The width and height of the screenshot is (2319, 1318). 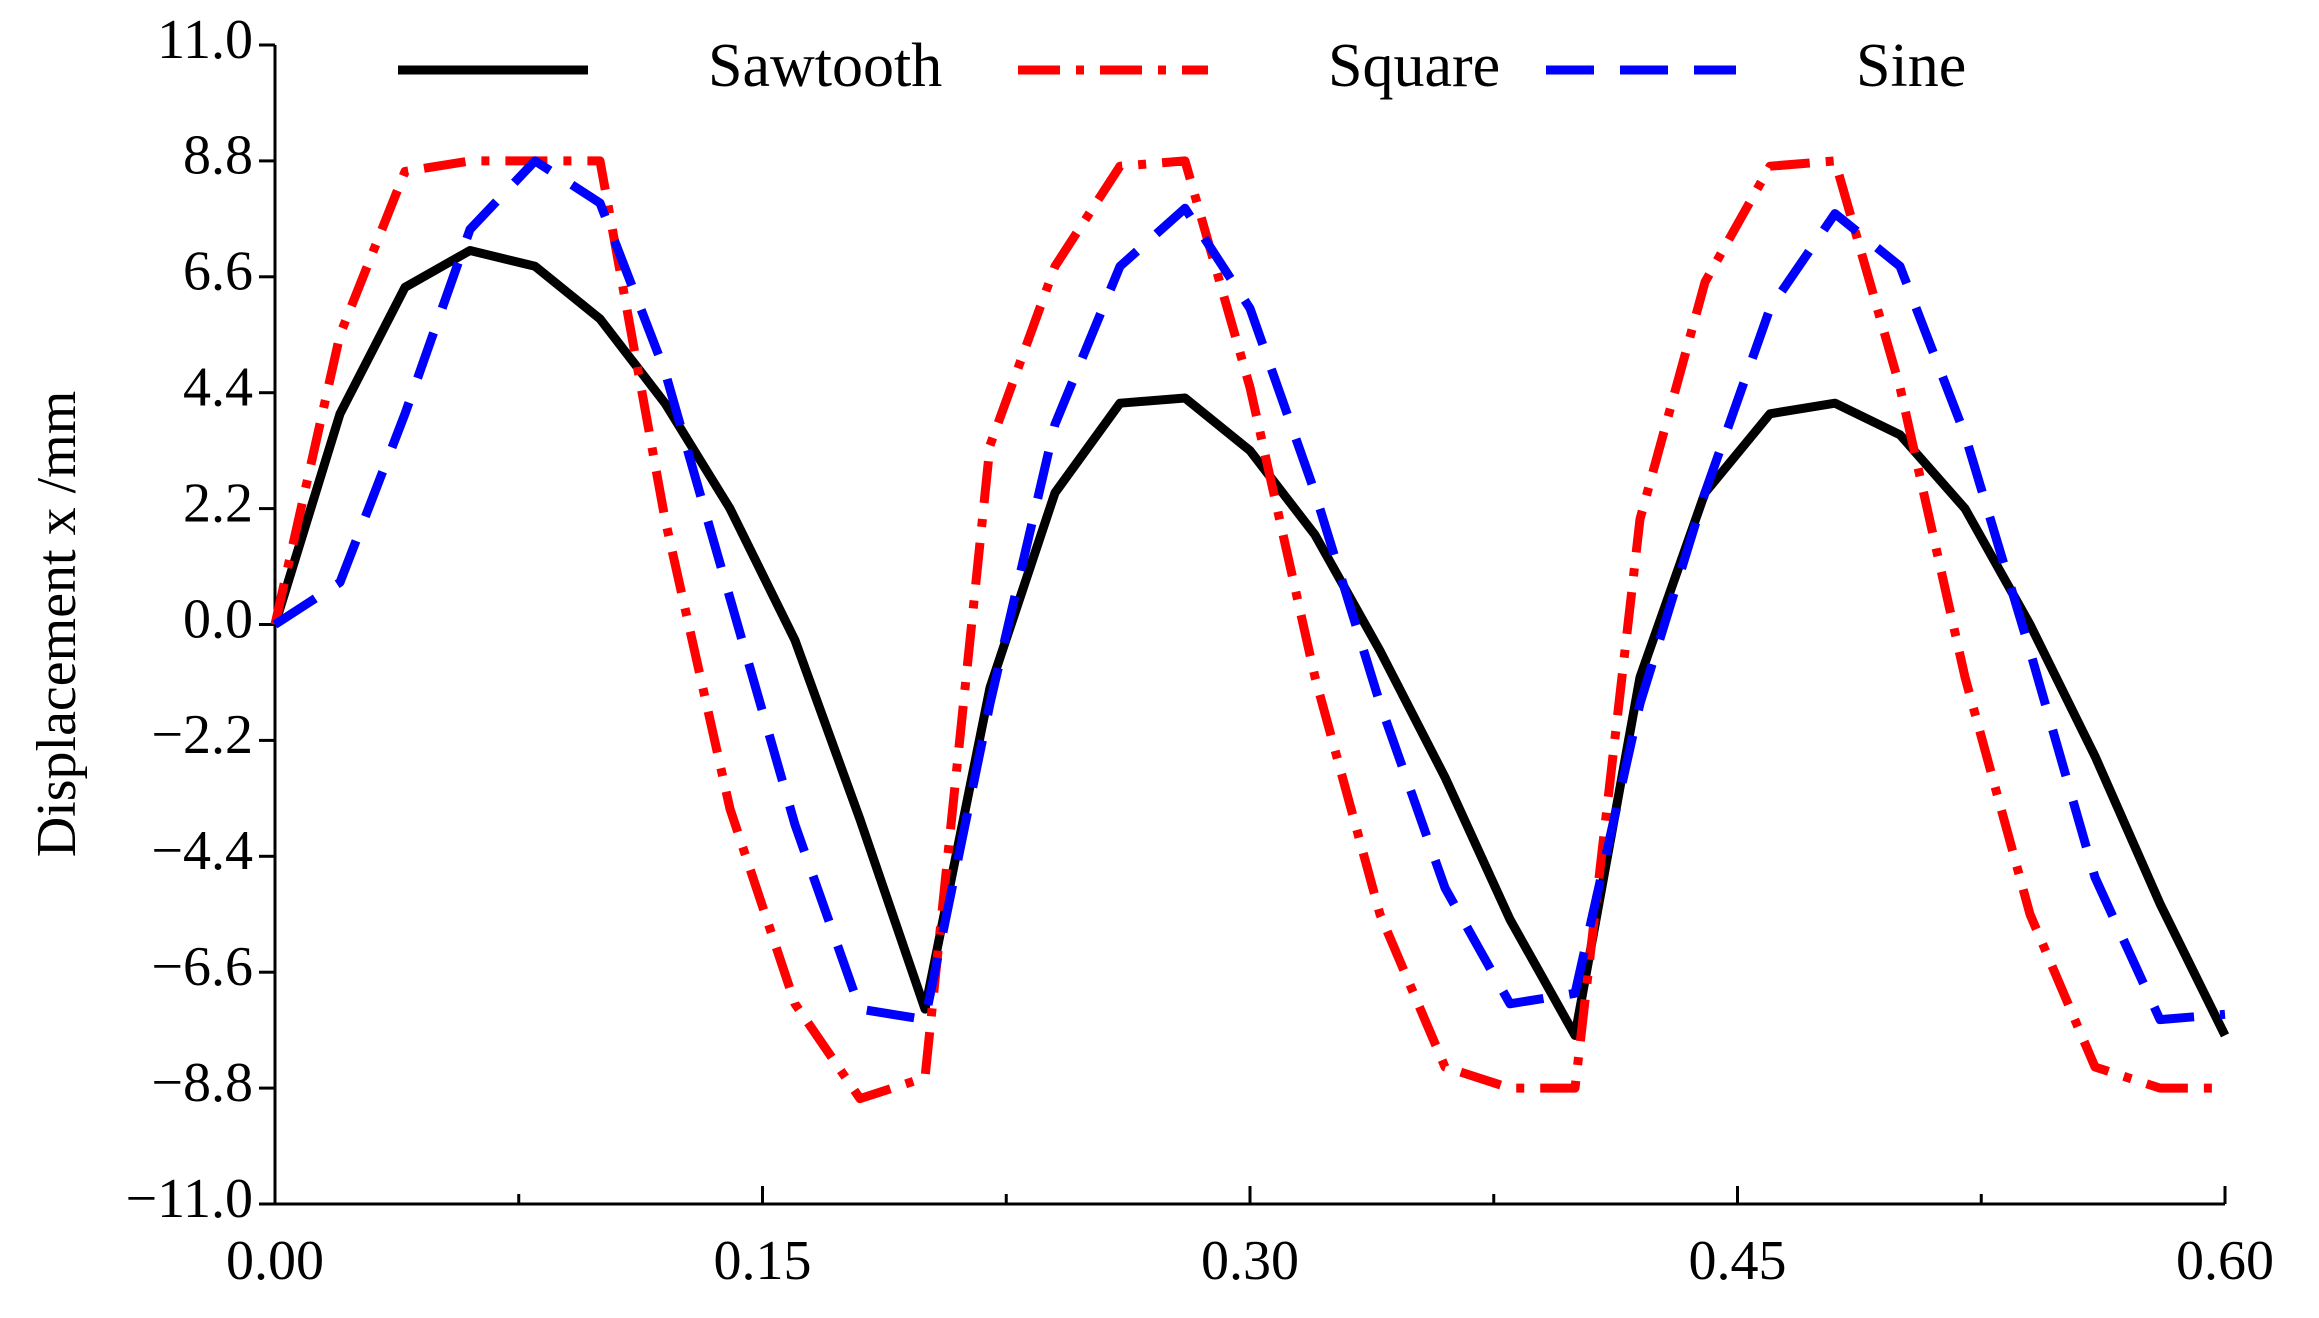 I want to click on y-tick-label: −11.0, so click(x=189, y=1199).